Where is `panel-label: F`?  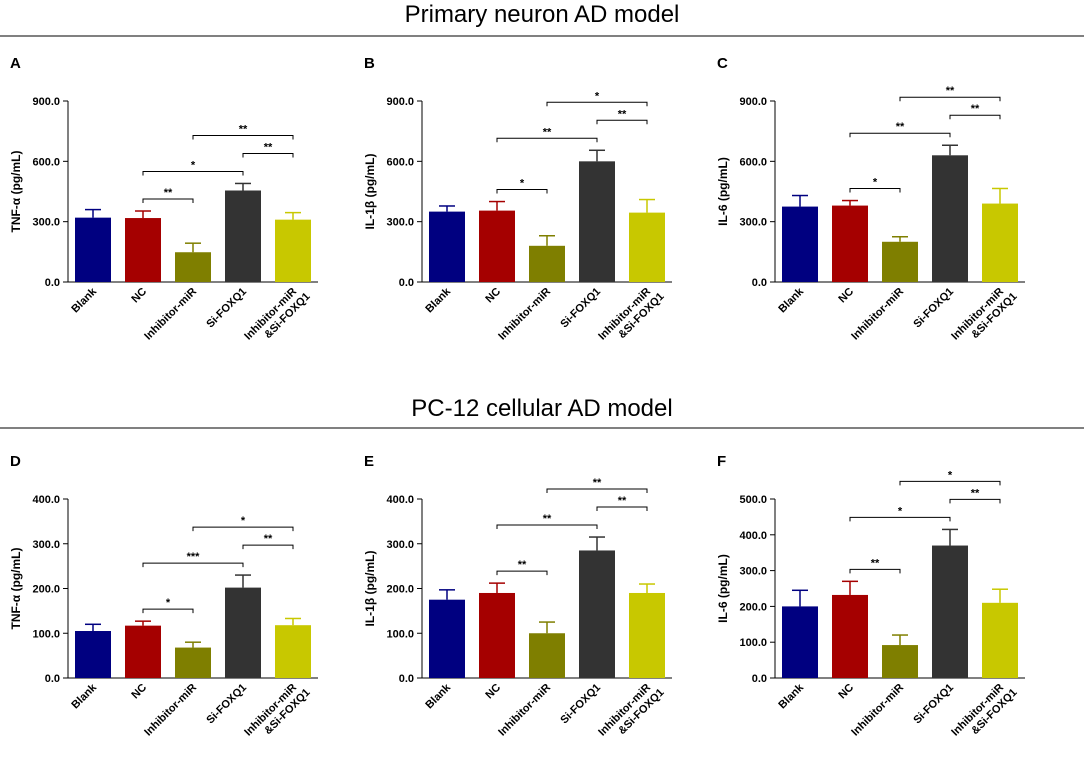
panel-label: F is located at coordinates (721, 461).